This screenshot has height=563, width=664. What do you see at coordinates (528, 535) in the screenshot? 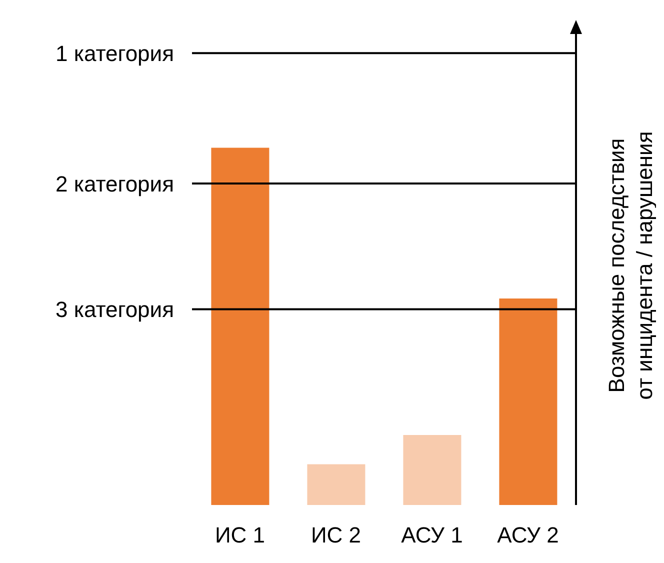
I see `x-tick-label: АСУ 2` at bounding box center [528, 535].